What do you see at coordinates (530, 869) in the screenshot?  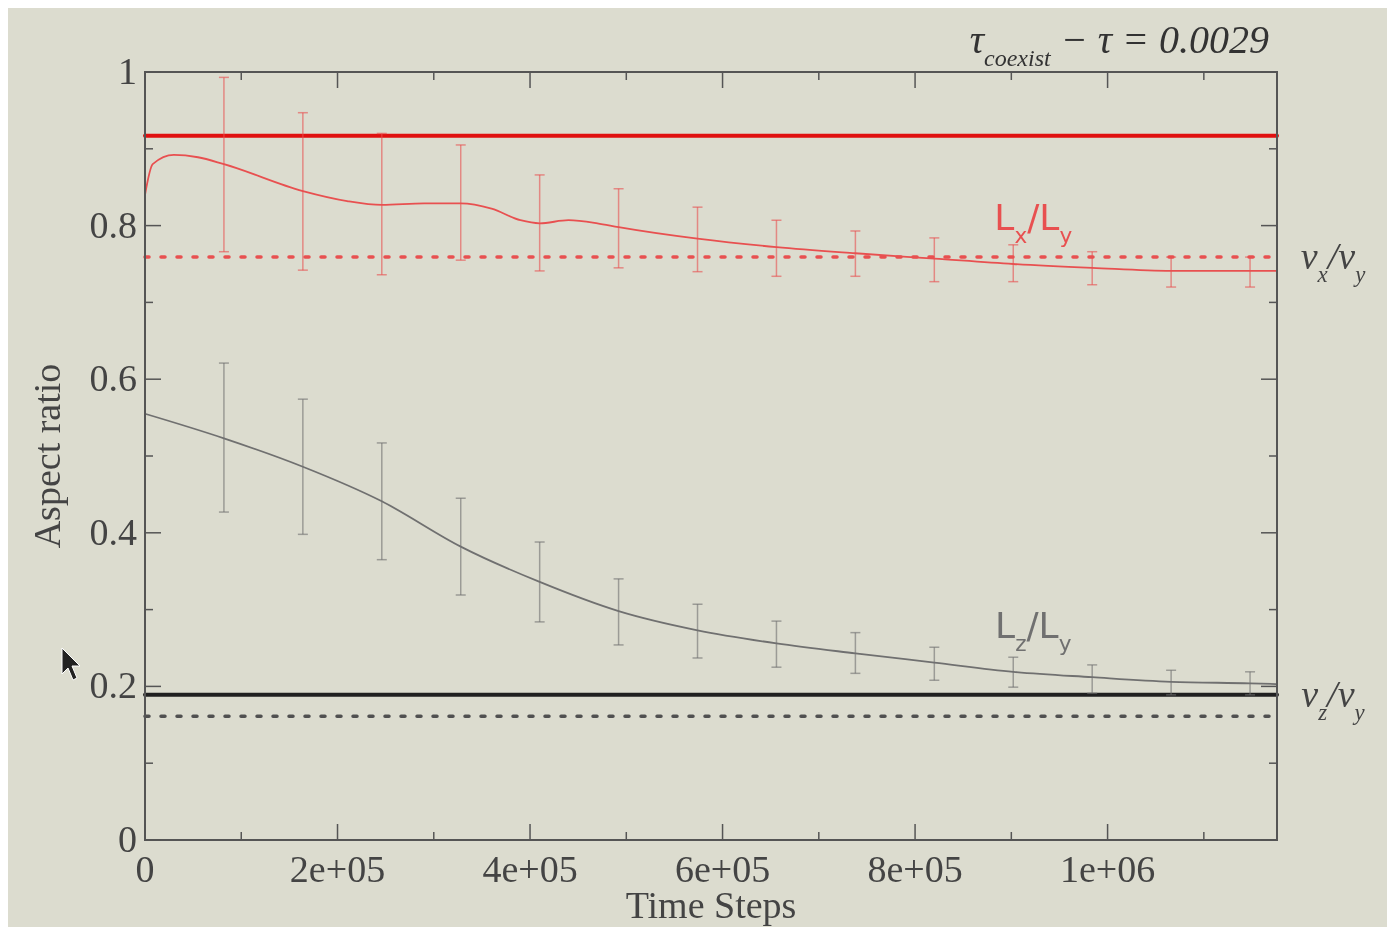 I see `x-tick-label: 4e+05` at bounding box center [530, 869].